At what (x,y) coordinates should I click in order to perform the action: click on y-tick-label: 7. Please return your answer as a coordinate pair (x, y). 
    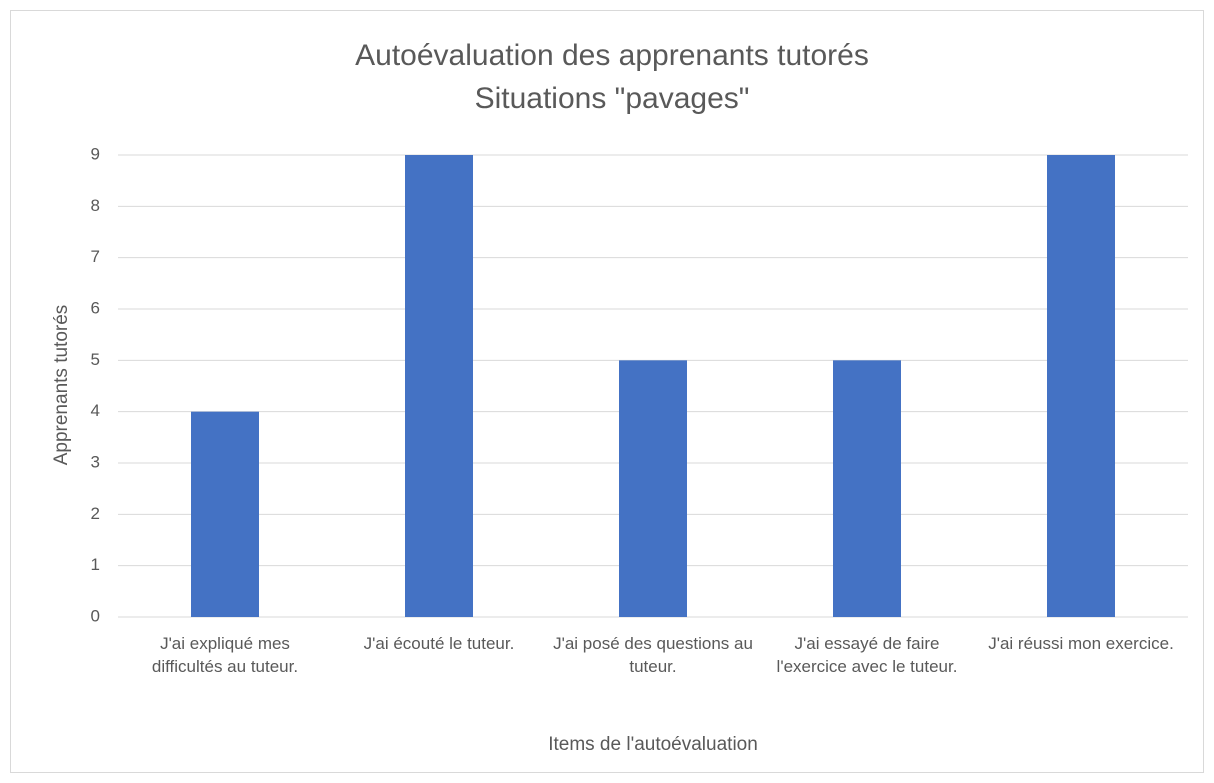
    Looking at the image, I should click on (95, 256).